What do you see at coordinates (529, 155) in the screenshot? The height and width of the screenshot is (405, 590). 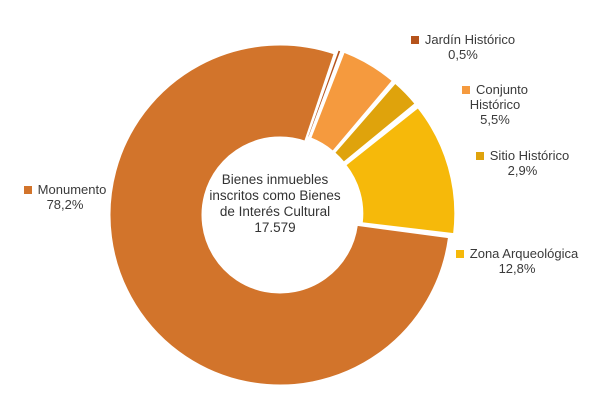 I see `label-name: Sitio Histórico` at bounding box center [529, 155].